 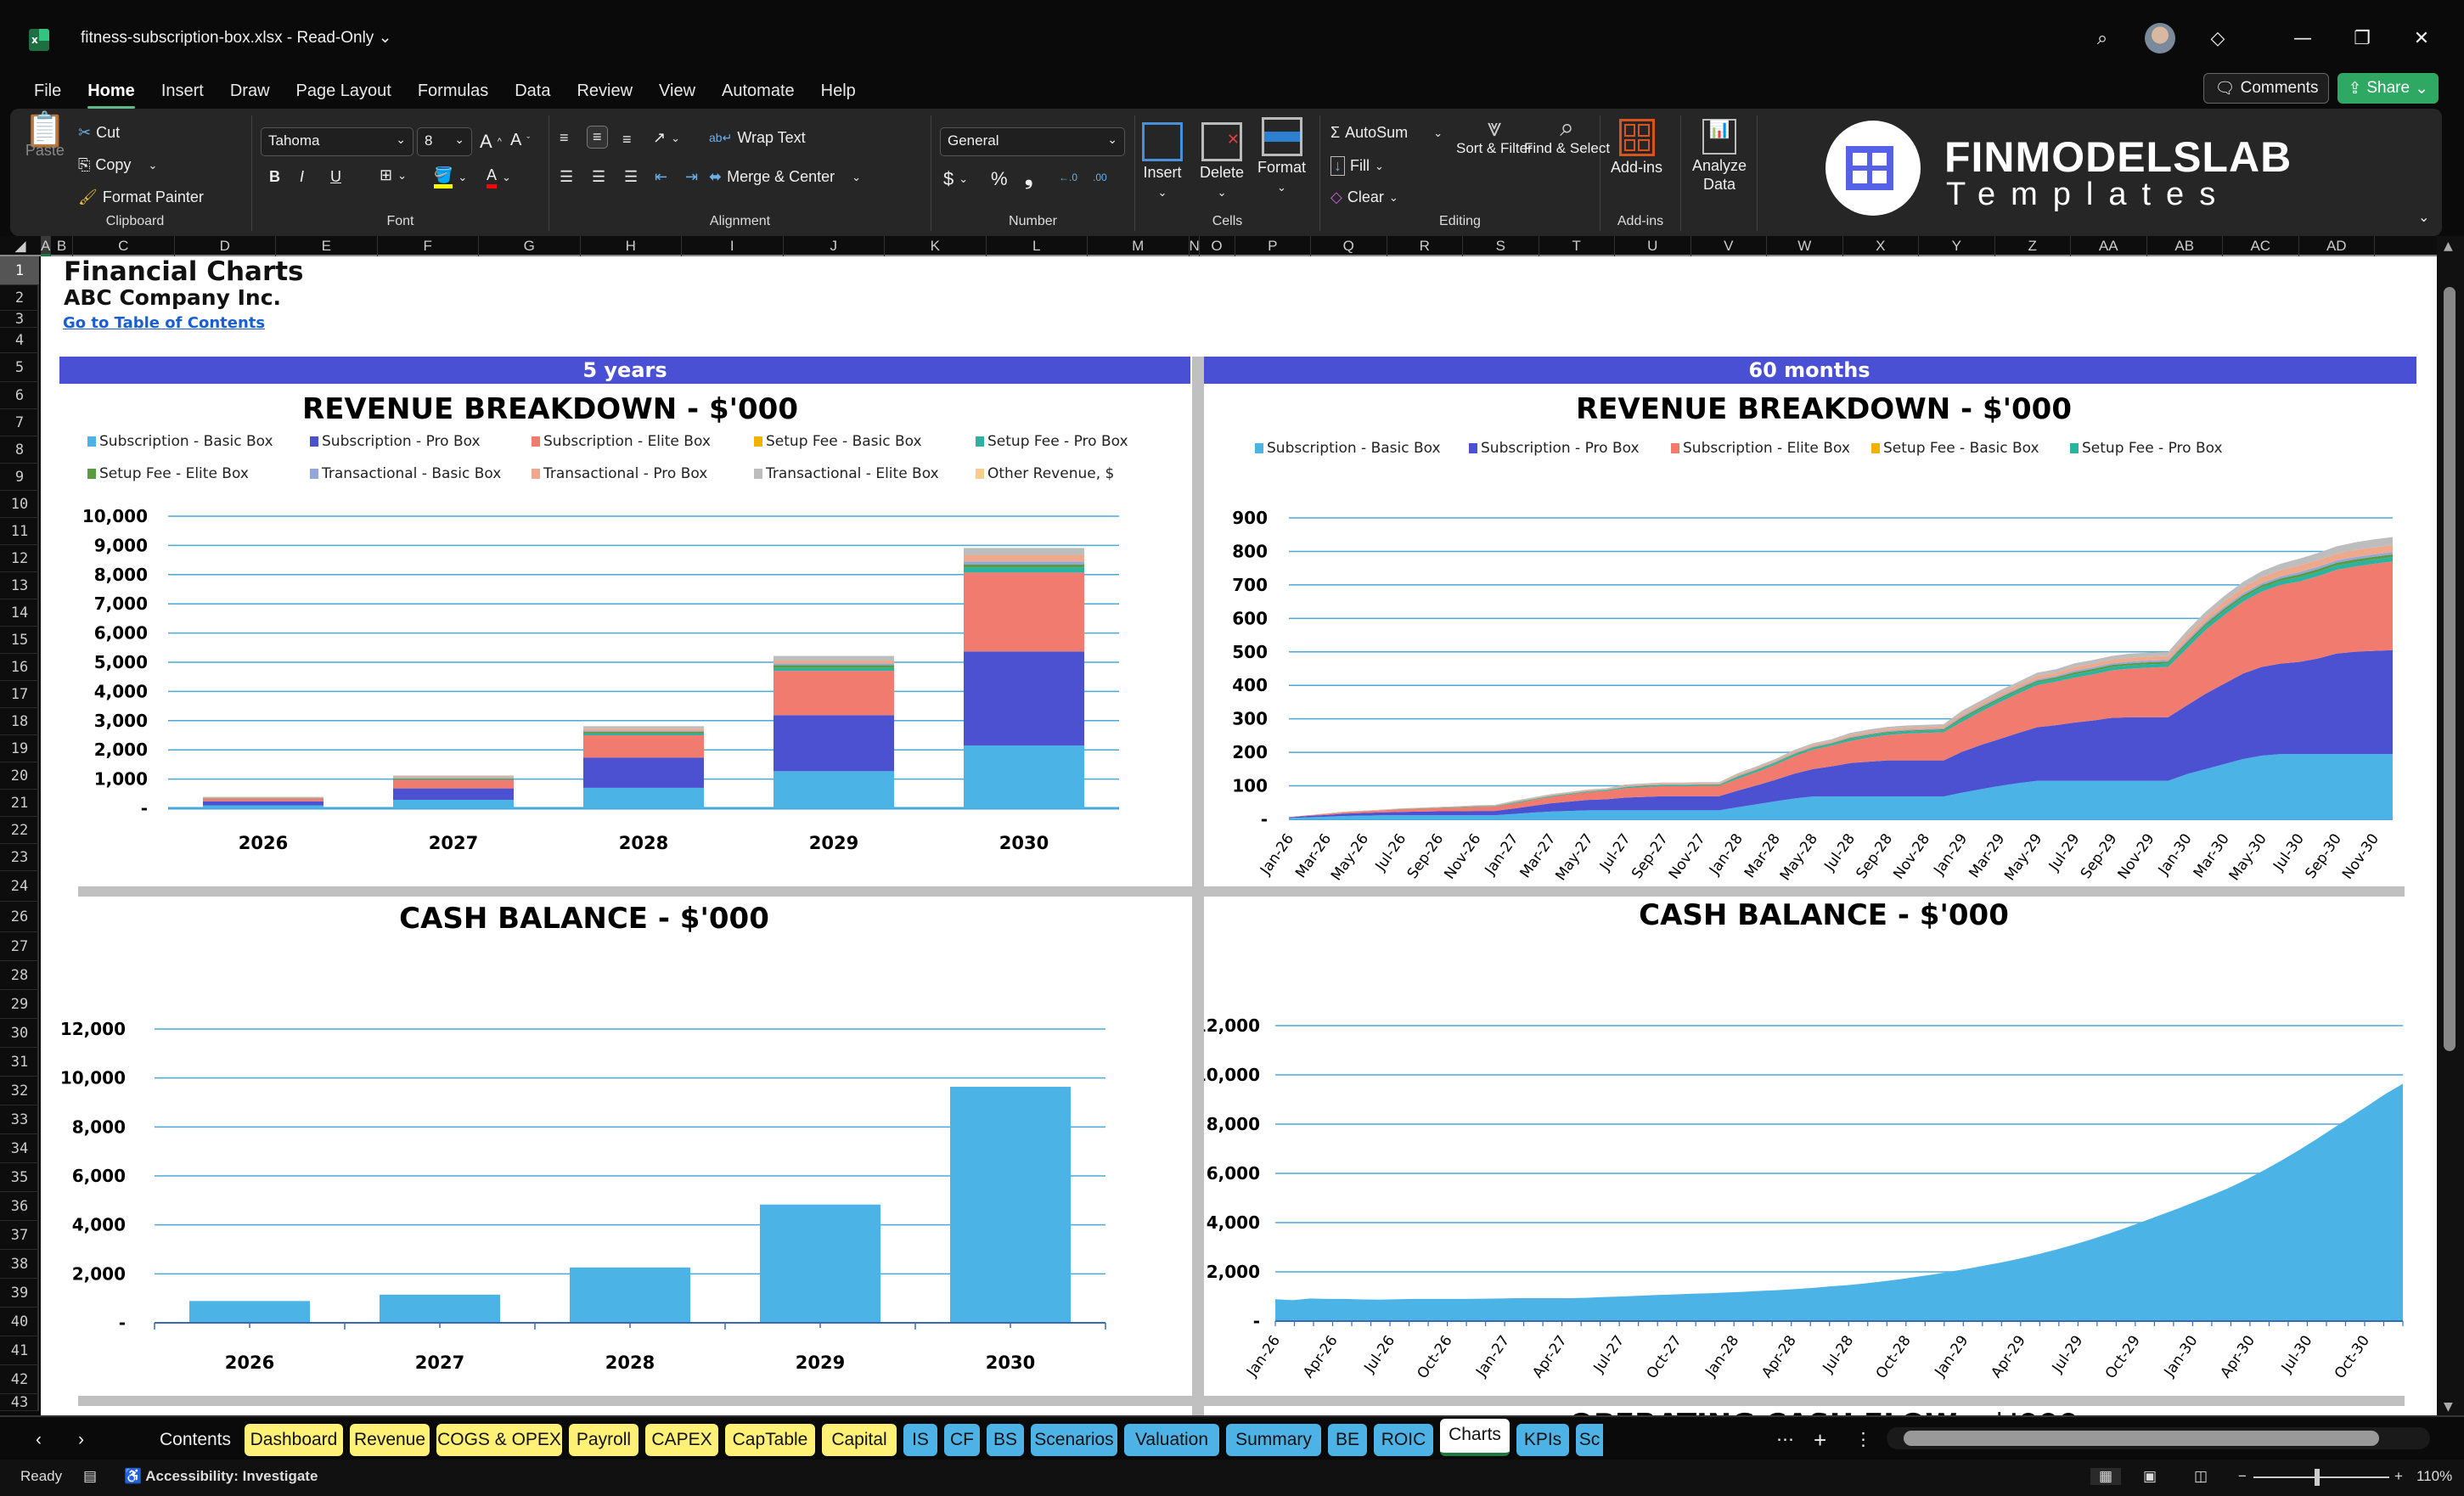 What do you see at coordinates (567, 176) in the screenshot?
I see `align-left-button: ☰` at bounding box center [567, 176].